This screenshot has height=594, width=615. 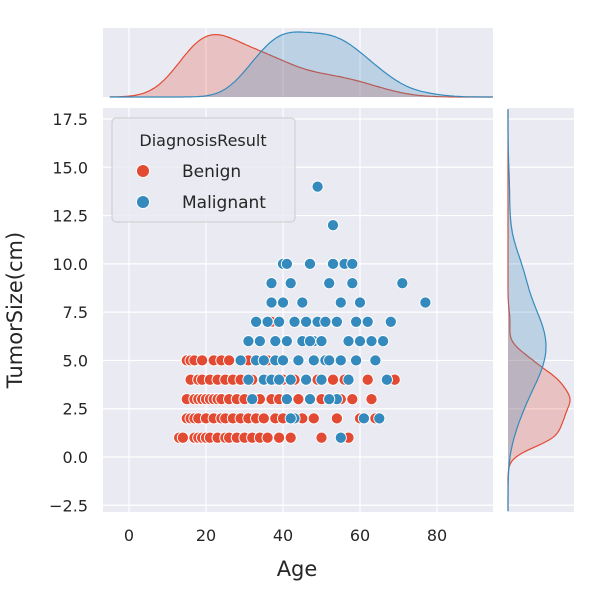 What do you see at coordinates (68, 505) in the screenshot?
I see `y-tick-label: −2.5` at bounding box center [68, 505].